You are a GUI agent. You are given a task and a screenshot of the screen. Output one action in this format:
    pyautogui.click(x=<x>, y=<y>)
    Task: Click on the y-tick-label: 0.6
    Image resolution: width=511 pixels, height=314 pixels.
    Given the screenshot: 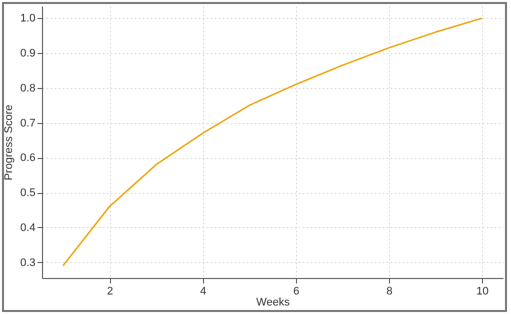 What is the action you would take?
    pyautogui.click(x=28, y=158)
    